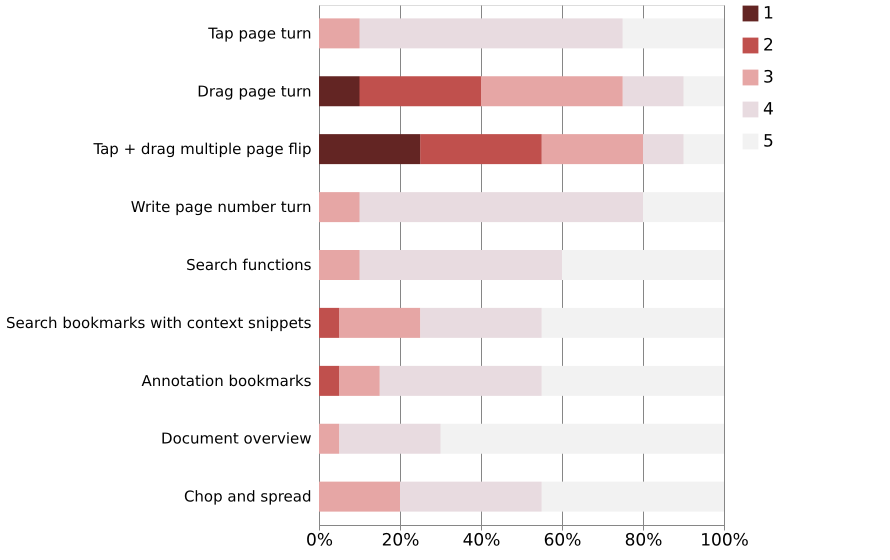 The width and height of the screenshot is (890, 560). What do you see at coordinates (643, 540) in the screenshot?
I see `x-tick-label: 80%` at bounding box center [643, 540].